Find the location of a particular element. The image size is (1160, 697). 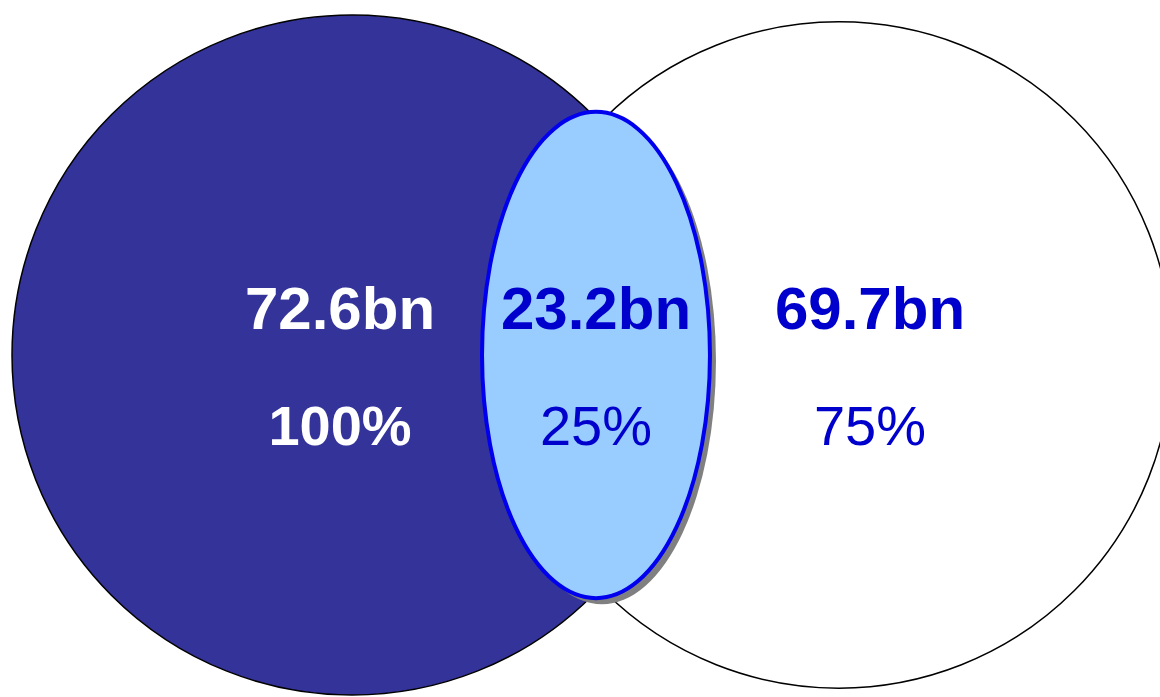

data-label: 72.6bn is located at coordinates (340, 308).